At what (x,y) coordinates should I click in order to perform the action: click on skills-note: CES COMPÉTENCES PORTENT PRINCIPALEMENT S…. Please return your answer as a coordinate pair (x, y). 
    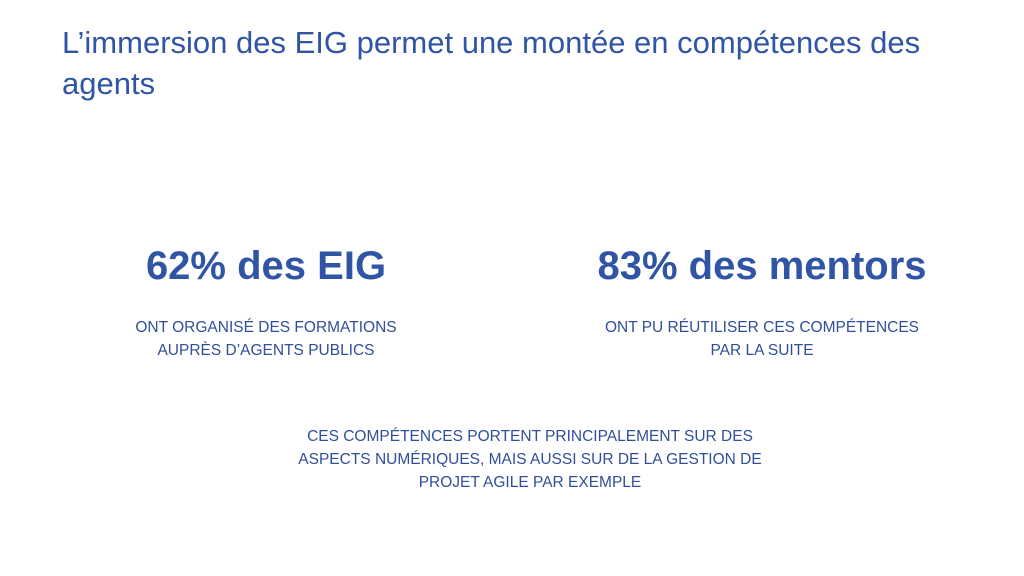
    Looking at the image, I should click on (530, 459).